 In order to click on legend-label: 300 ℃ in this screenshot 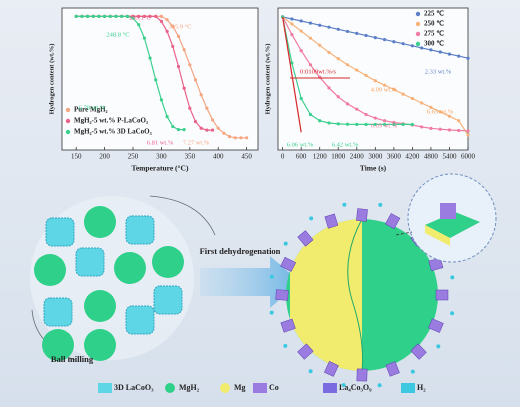, I will do `click(434, 44)`.